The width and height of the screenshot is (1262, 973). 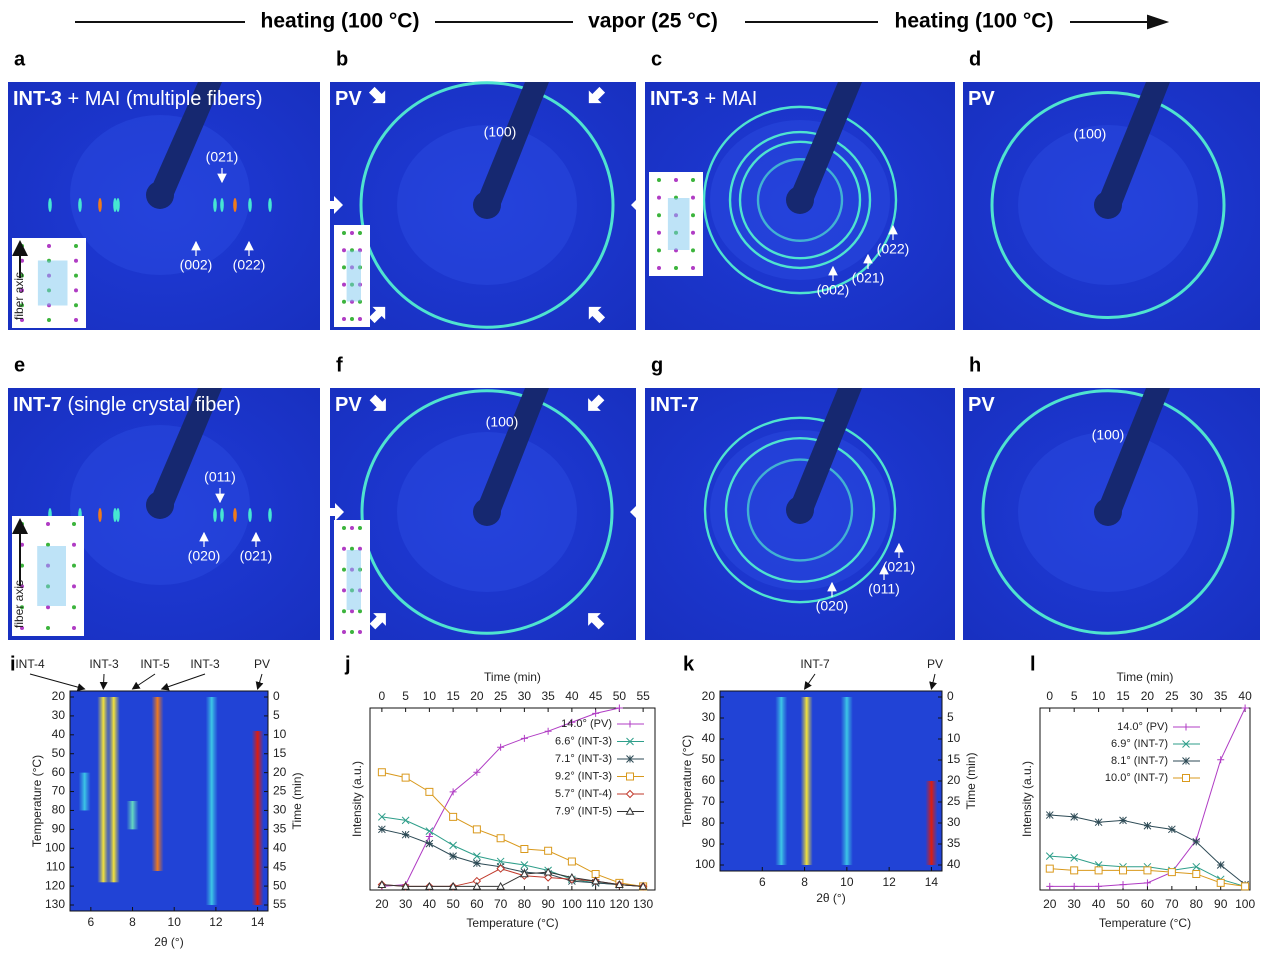 What do you see at coordinates (709, 759) in the screenshot?
I see `y-tick-label: 50` at bounding box center [709, 759].